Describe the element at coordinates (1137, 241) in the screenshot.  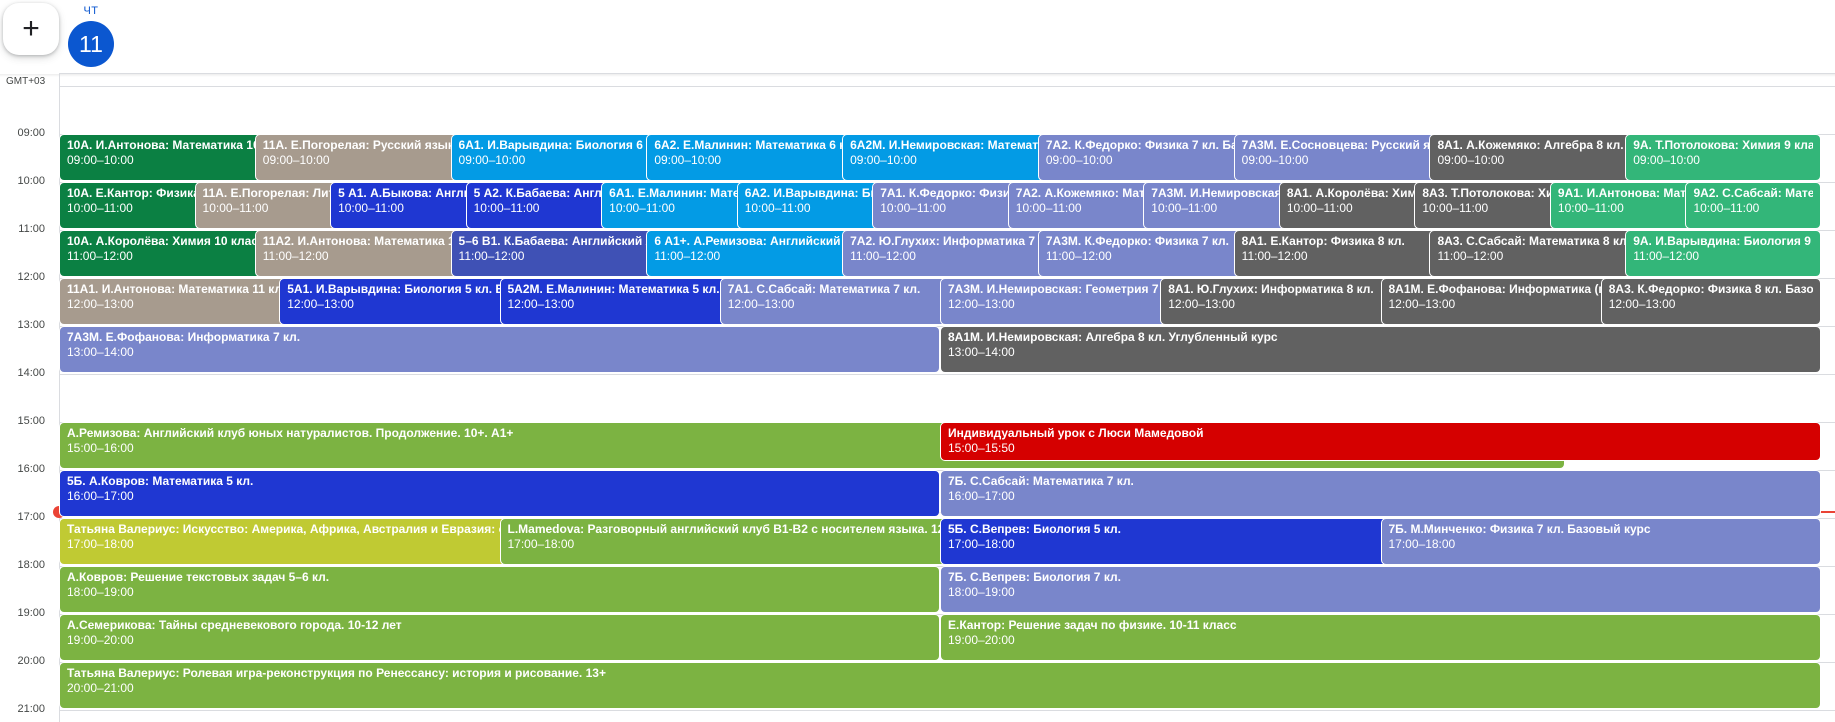
I see `event-title: 7А3М. К.Федорко: Физика 7 кл.` at that location.